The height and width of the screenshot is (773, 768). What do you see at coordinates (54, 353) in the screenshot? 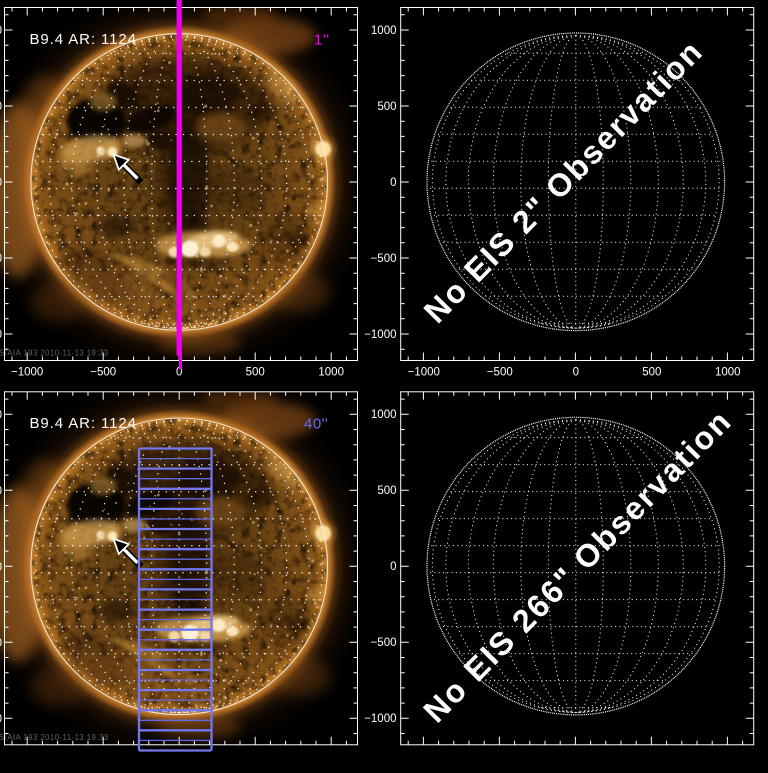
I see `svg-text: S/AIA 193 2010-11-13 19:33` at bounding box center [54, 353].